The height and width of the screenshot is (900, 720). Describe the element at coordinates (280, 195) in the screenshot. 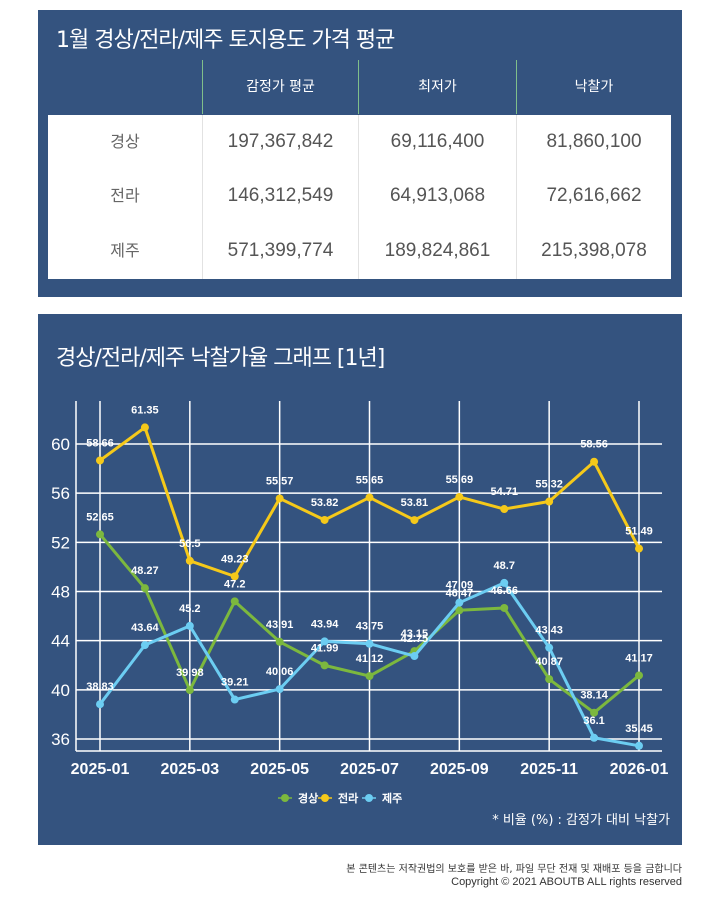

I see `cell-appraisal-avg: 146,312,549` at that location.